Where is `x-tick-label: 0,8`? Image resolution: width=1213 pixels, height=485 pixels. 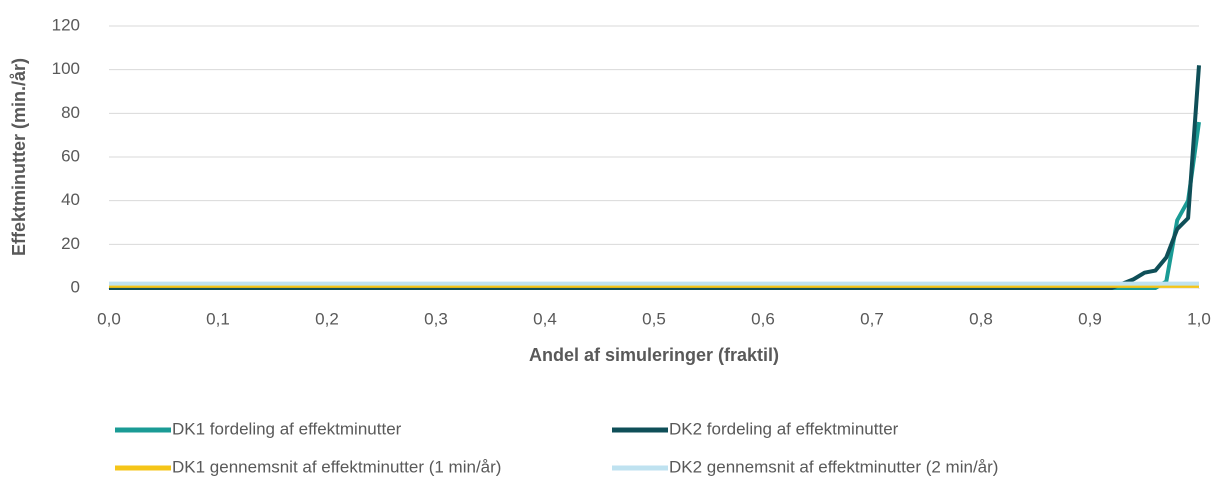 x-tick-label: 0,8 is located at coordinates (981, 318).